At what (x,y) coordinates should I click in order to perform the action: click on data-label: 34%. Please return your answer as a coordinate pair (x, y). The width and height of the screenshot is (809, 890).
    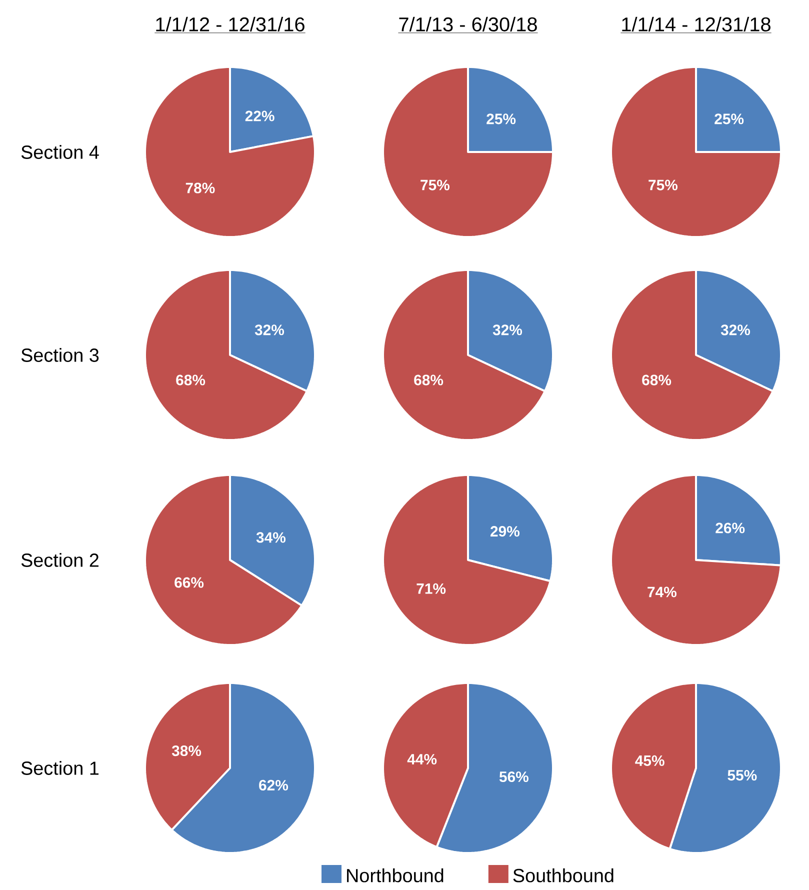
    Looking at the image, I should click on (271, 537).